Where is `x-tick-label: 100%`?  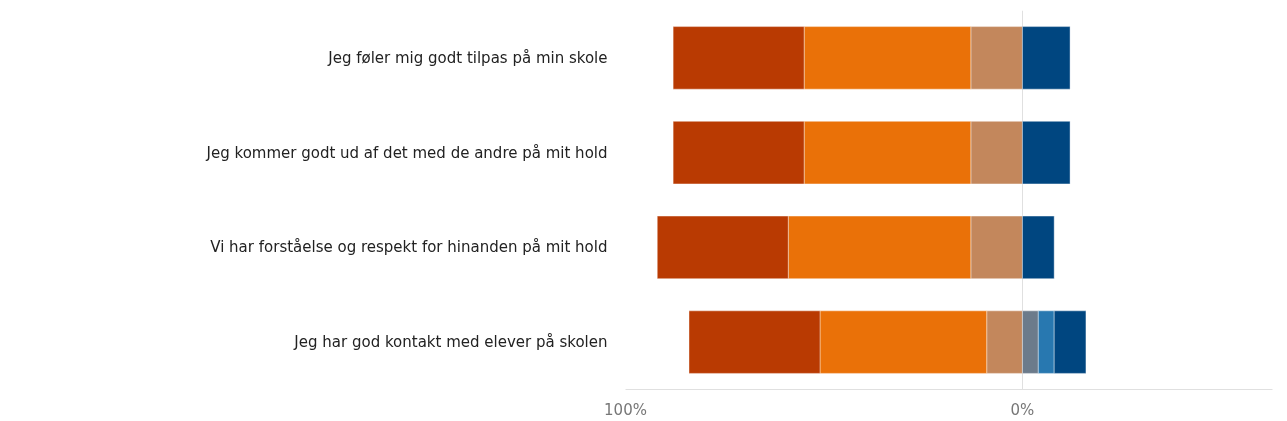 x-tick-label: 100% is located at coordinates (625, 409).